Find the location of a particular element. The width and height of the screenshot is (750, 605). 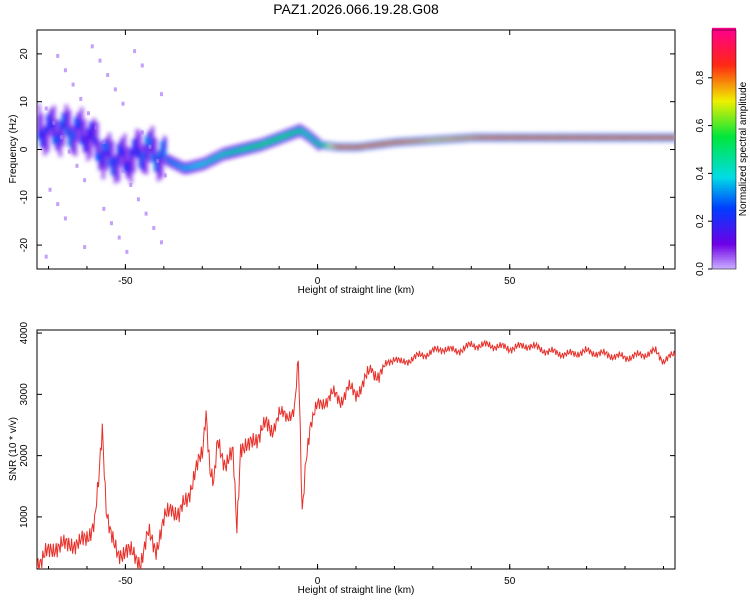

snr-xlabel: Height of straight line (km) is located at coordinates (356, 590).